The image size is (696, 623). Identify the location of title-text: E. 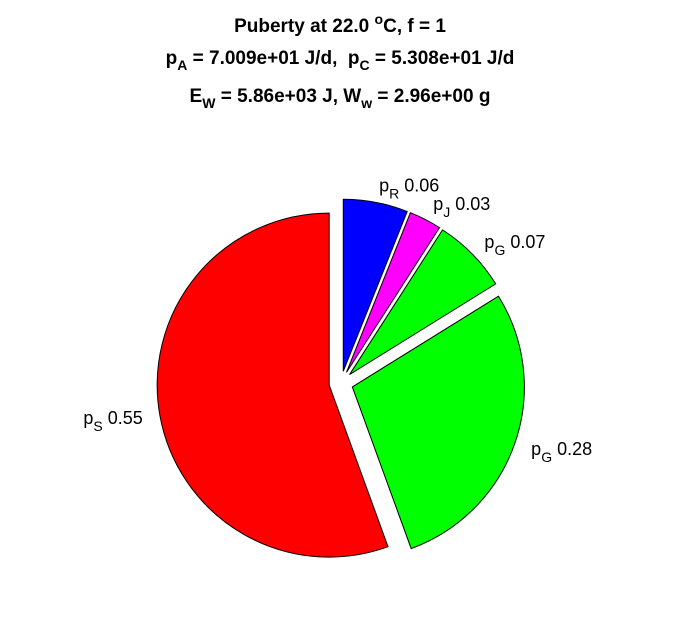
(196, 96).